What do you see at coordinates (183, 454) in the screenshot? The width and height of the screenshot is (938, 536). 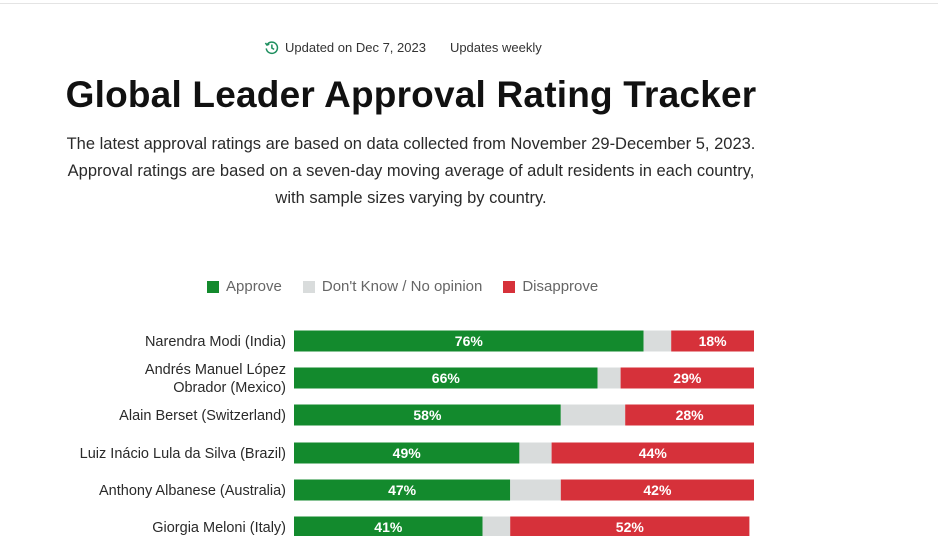 I see `category-label: Luiz Inácio Lula da Silva (Brazil)` at bounding box center [183, 454].